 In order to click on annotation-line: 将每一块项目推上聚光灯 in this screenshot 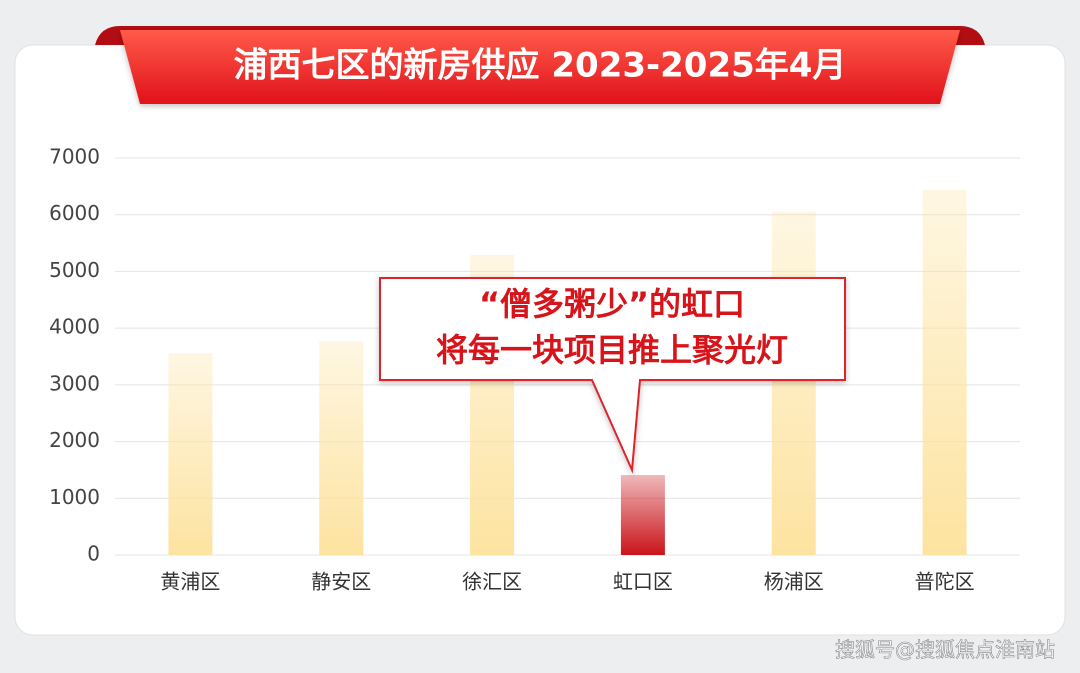, I will do `click(612, 350)`.